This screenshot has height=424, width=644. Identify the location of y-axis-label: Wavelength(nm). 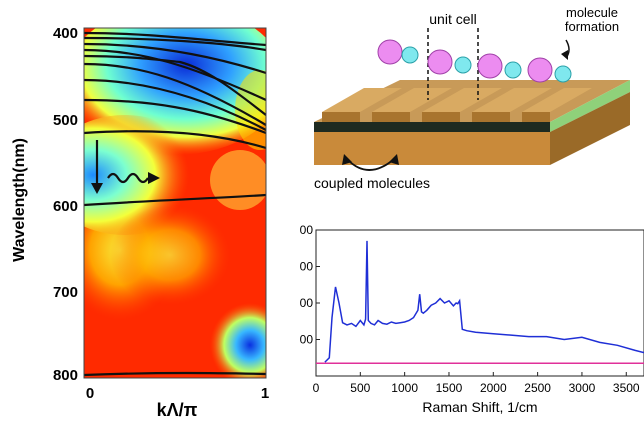
(19, 200).